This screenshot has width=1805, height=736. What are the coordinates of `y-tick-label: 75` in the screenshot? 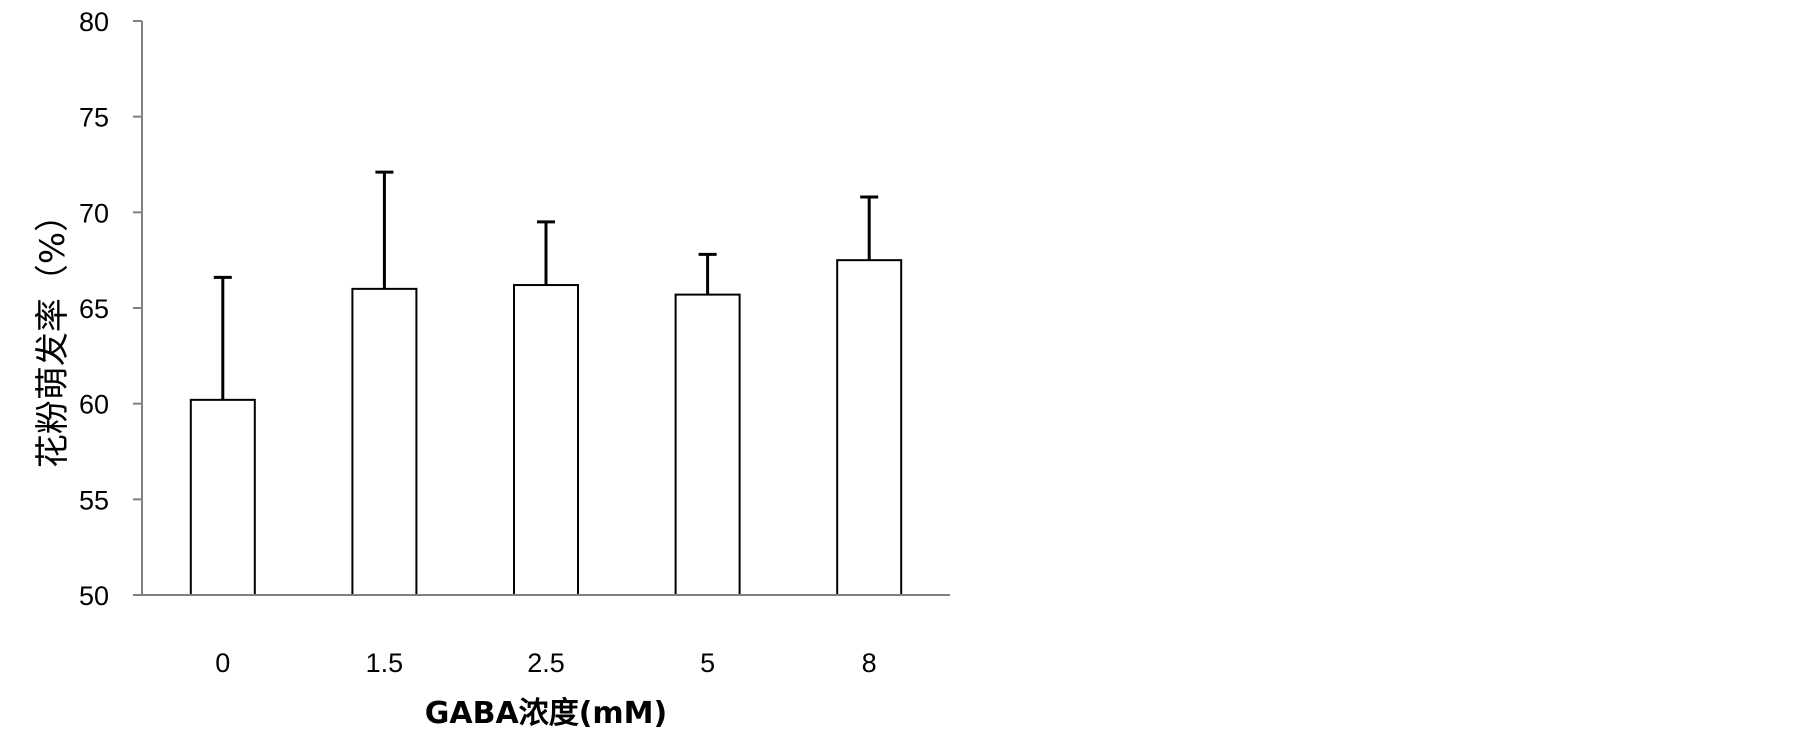 It's located at (94, 118).